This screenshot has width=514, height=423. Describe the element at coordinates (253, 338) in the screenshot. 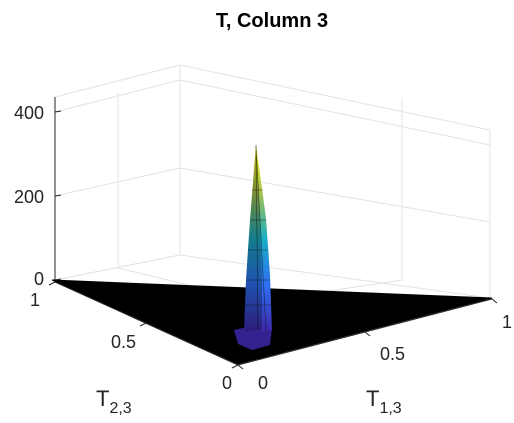

I see `peak-base-blob` at that location.